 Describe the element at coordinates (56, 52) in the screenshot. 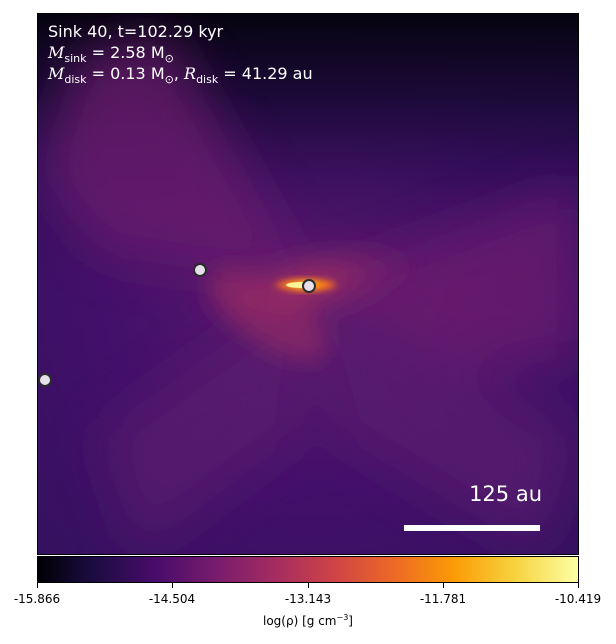

I see `msink-symbol: M` at that location.